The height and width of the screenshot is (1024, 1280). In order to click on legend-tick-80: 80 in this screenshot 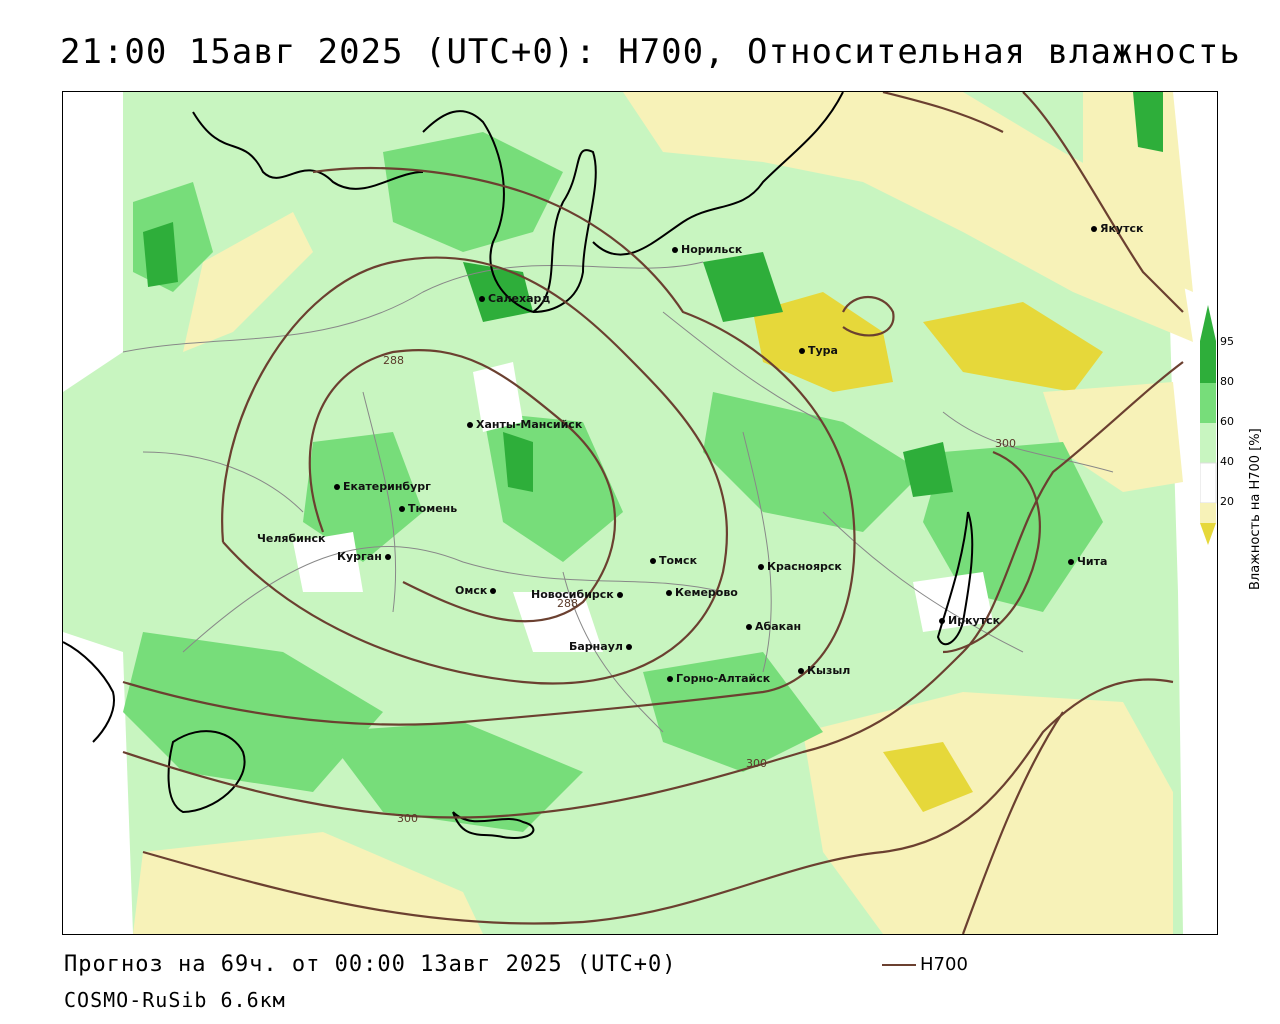, I will do `click(1227, 381)`.